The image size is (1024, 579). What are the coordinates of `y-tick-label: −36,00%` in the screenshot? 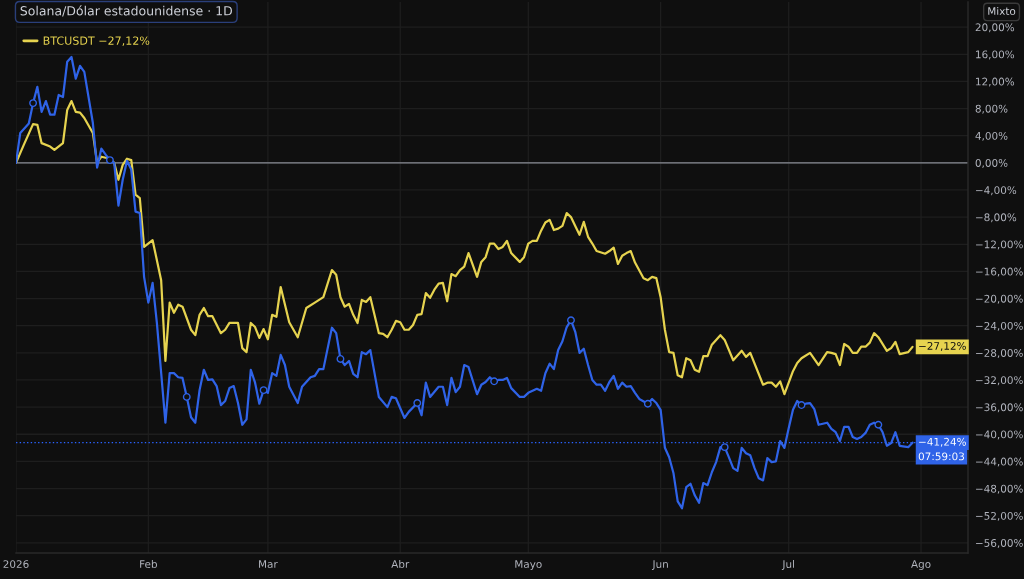 It's located at (999, 408).